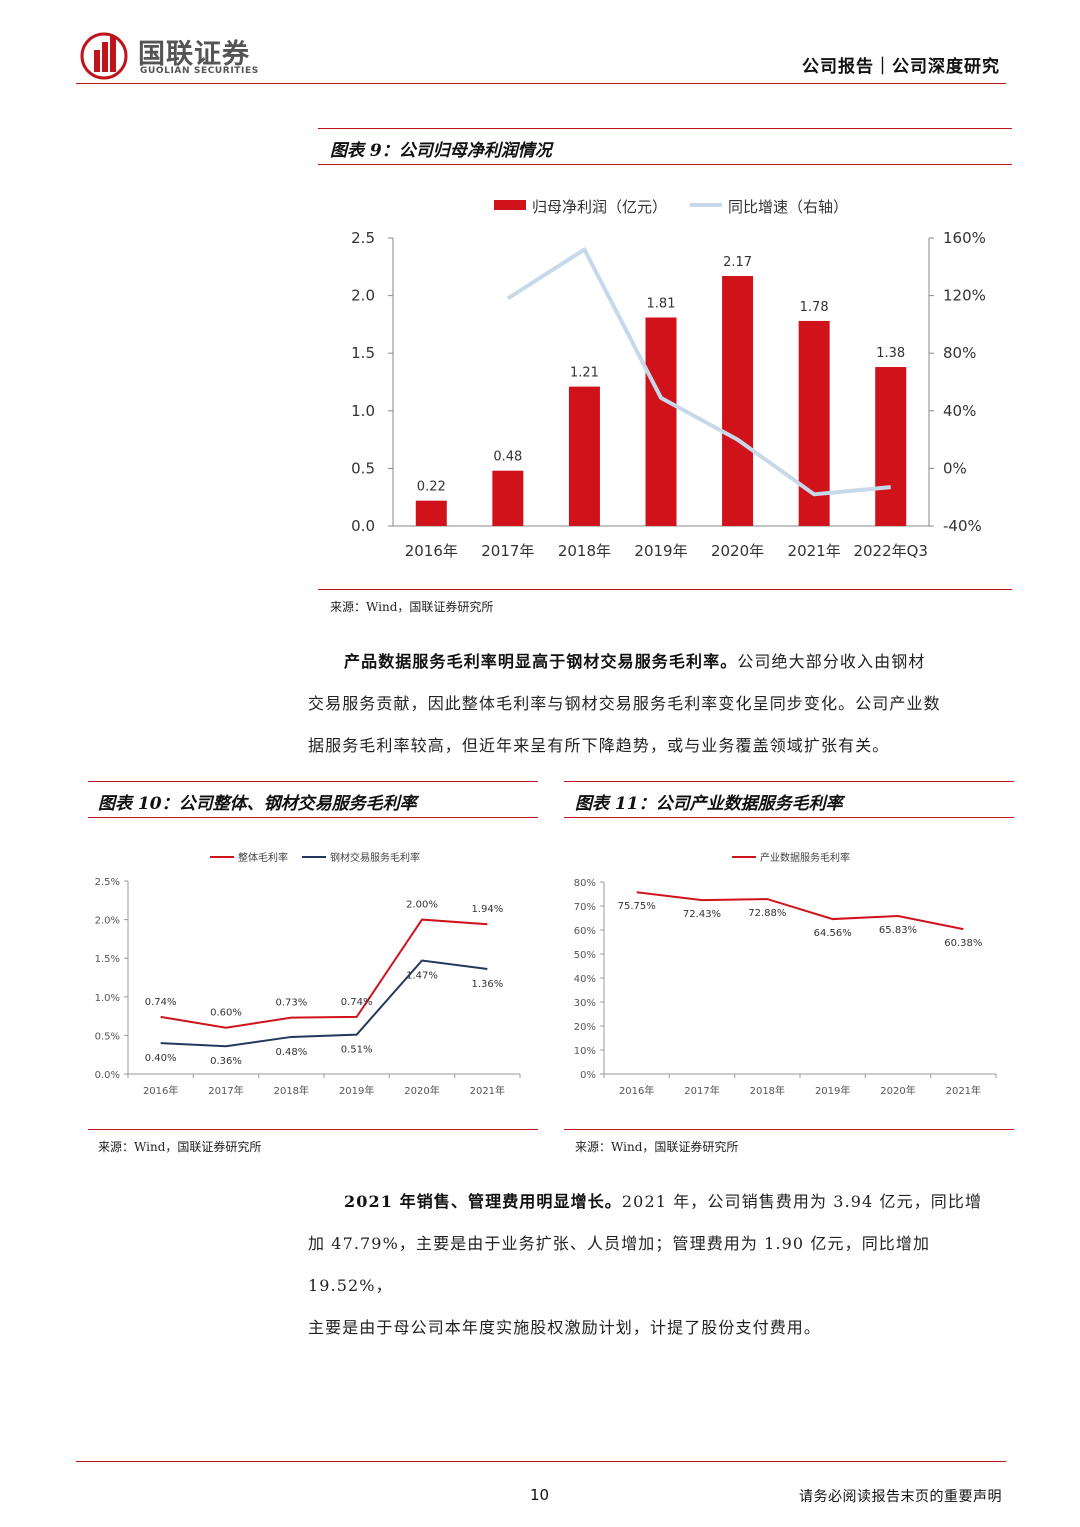 The height and width of the screenshot is (1527, 1080). I want to click on fig10-source: 来源：Wind，国联证券研究所, so click(180, 1147).